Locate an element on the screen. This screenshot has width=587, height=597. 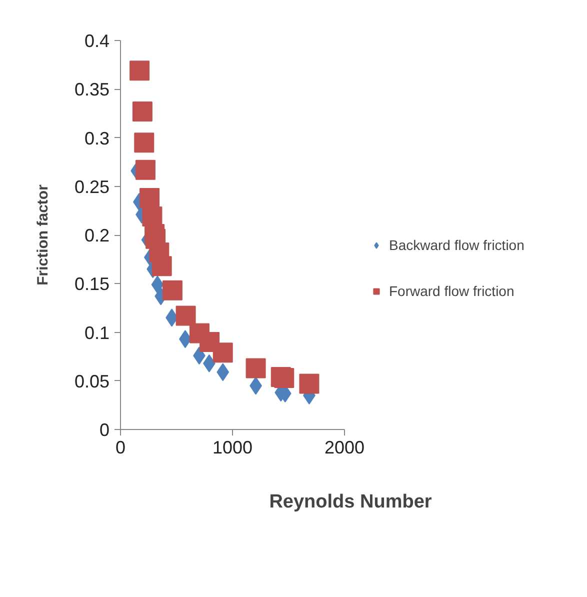
y-tick-label: 0.1 is located at coordinates (97, 332).